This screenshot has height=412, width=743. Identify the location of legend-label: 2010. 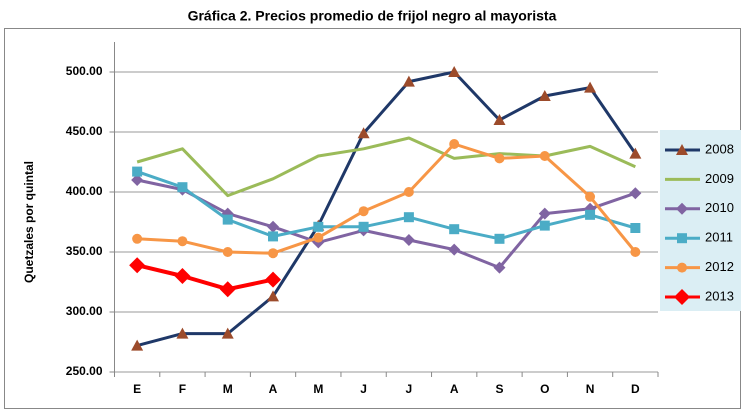
(719, 207).